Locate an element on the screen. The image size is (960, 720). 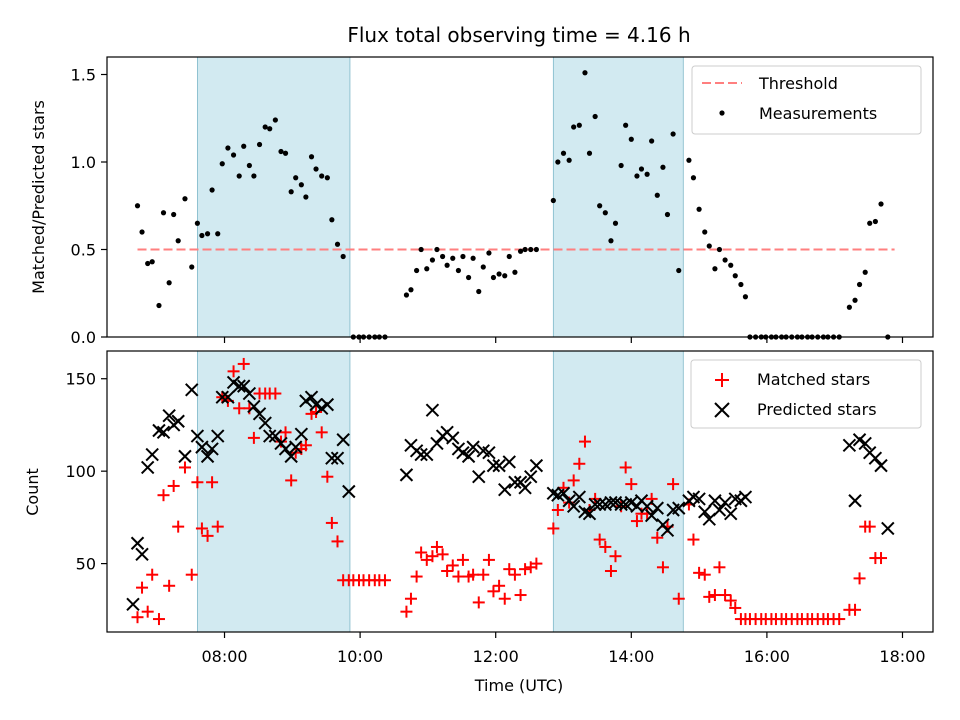
bottom-legend: Matched stars Predicted stars is located at coordinates (806, 394).